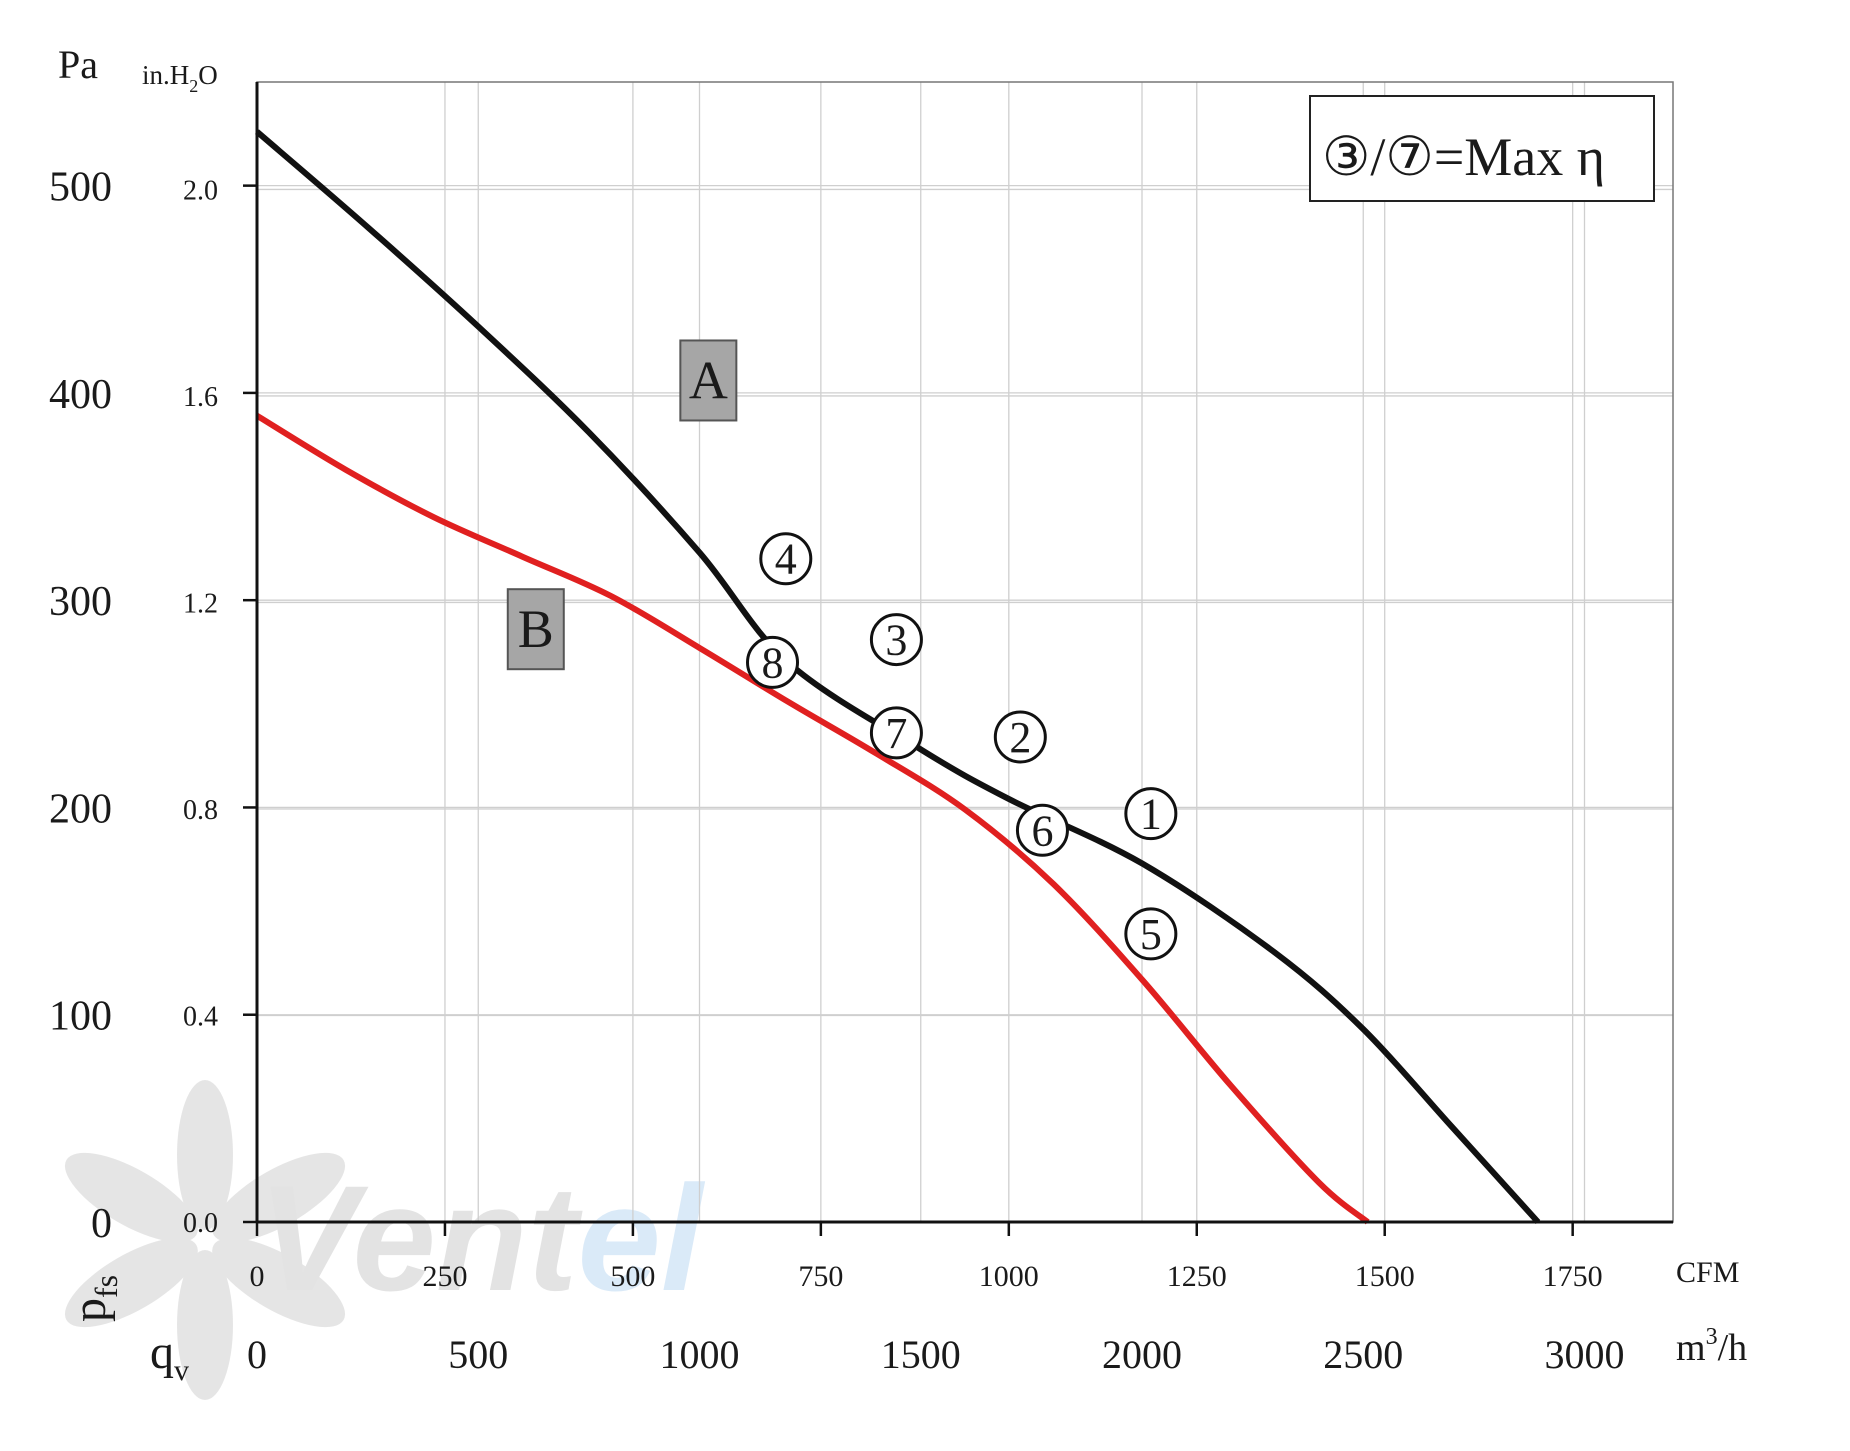 This screenshot has height=1451, width=1850. What do you see at coordinates (257, 1276) in the screenshot?
I see `x-cfm-tick-label: 0` at bounding box center [257, 1276].